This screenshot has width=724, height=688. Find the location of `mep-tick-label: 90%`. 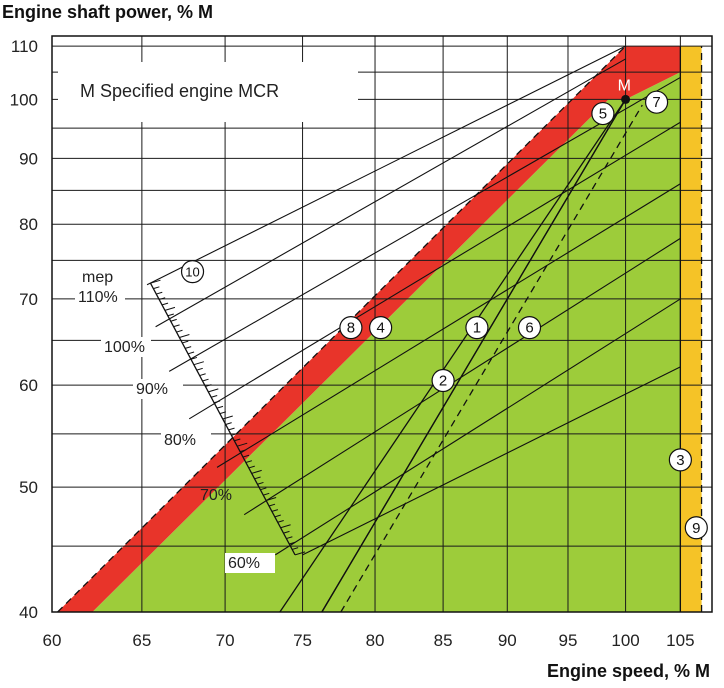

mep-tick-label: 90% is located at coordinates (152, 389).